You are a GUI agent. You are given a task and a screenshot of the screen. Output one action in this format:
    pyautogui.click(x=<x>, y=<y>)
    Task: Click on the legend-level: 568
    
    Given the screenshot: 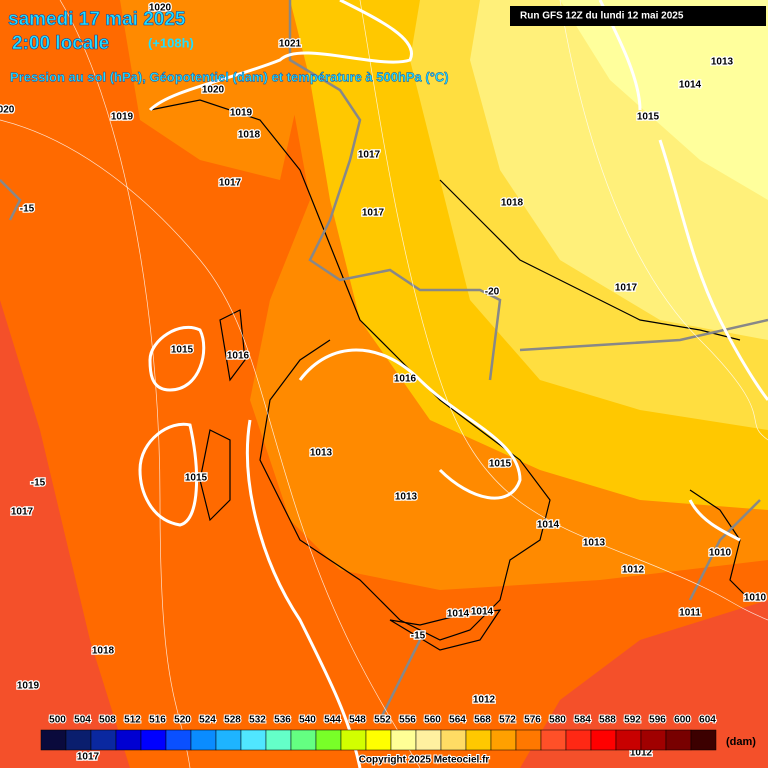 What is the action you would take?
    pyautogui.click(x=482, y=720)
    